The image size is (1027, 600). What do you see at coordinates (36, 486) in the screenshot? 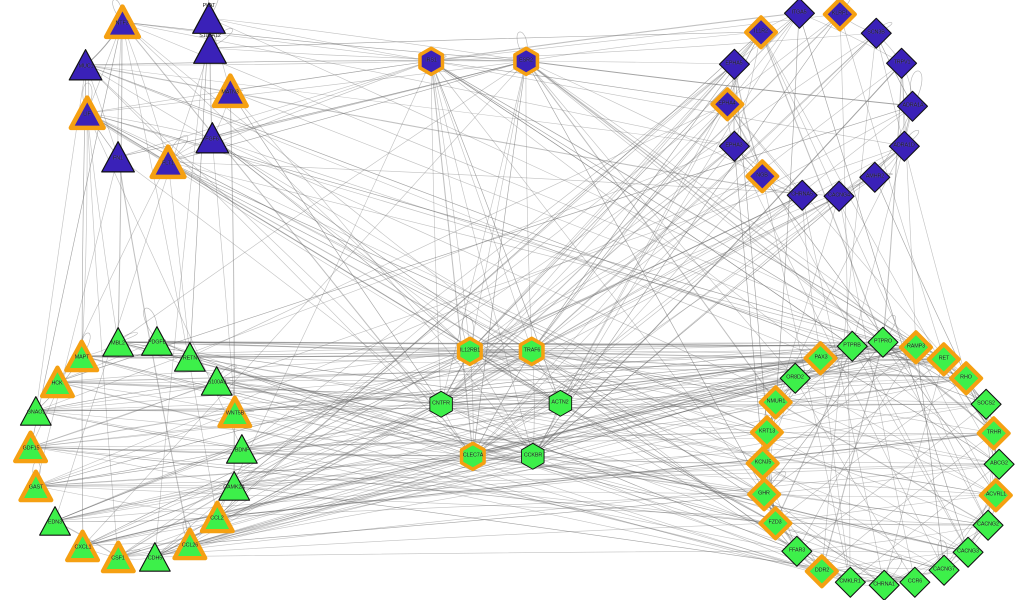
I see `graph-node-gast: GAST` at bounding box center [36, 486].